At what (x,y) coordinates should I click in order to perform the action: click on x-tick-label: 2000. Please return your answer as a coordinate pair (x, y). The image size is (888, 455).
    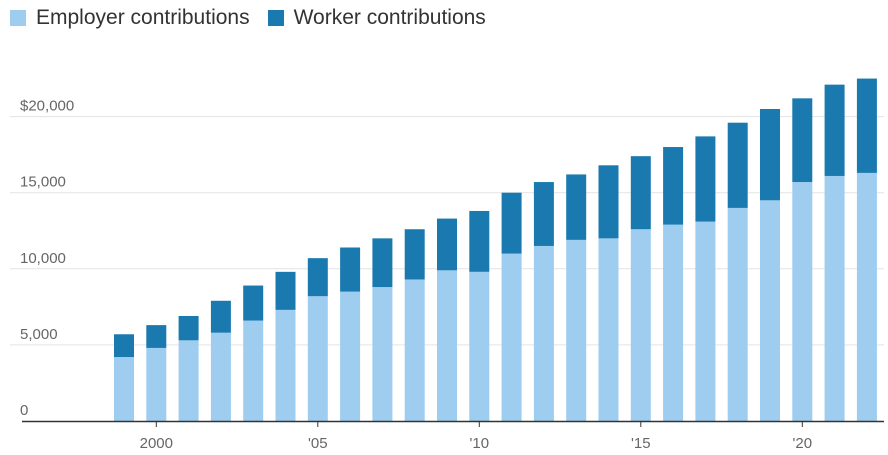
    Looking at the image, I should click on (156, 443).